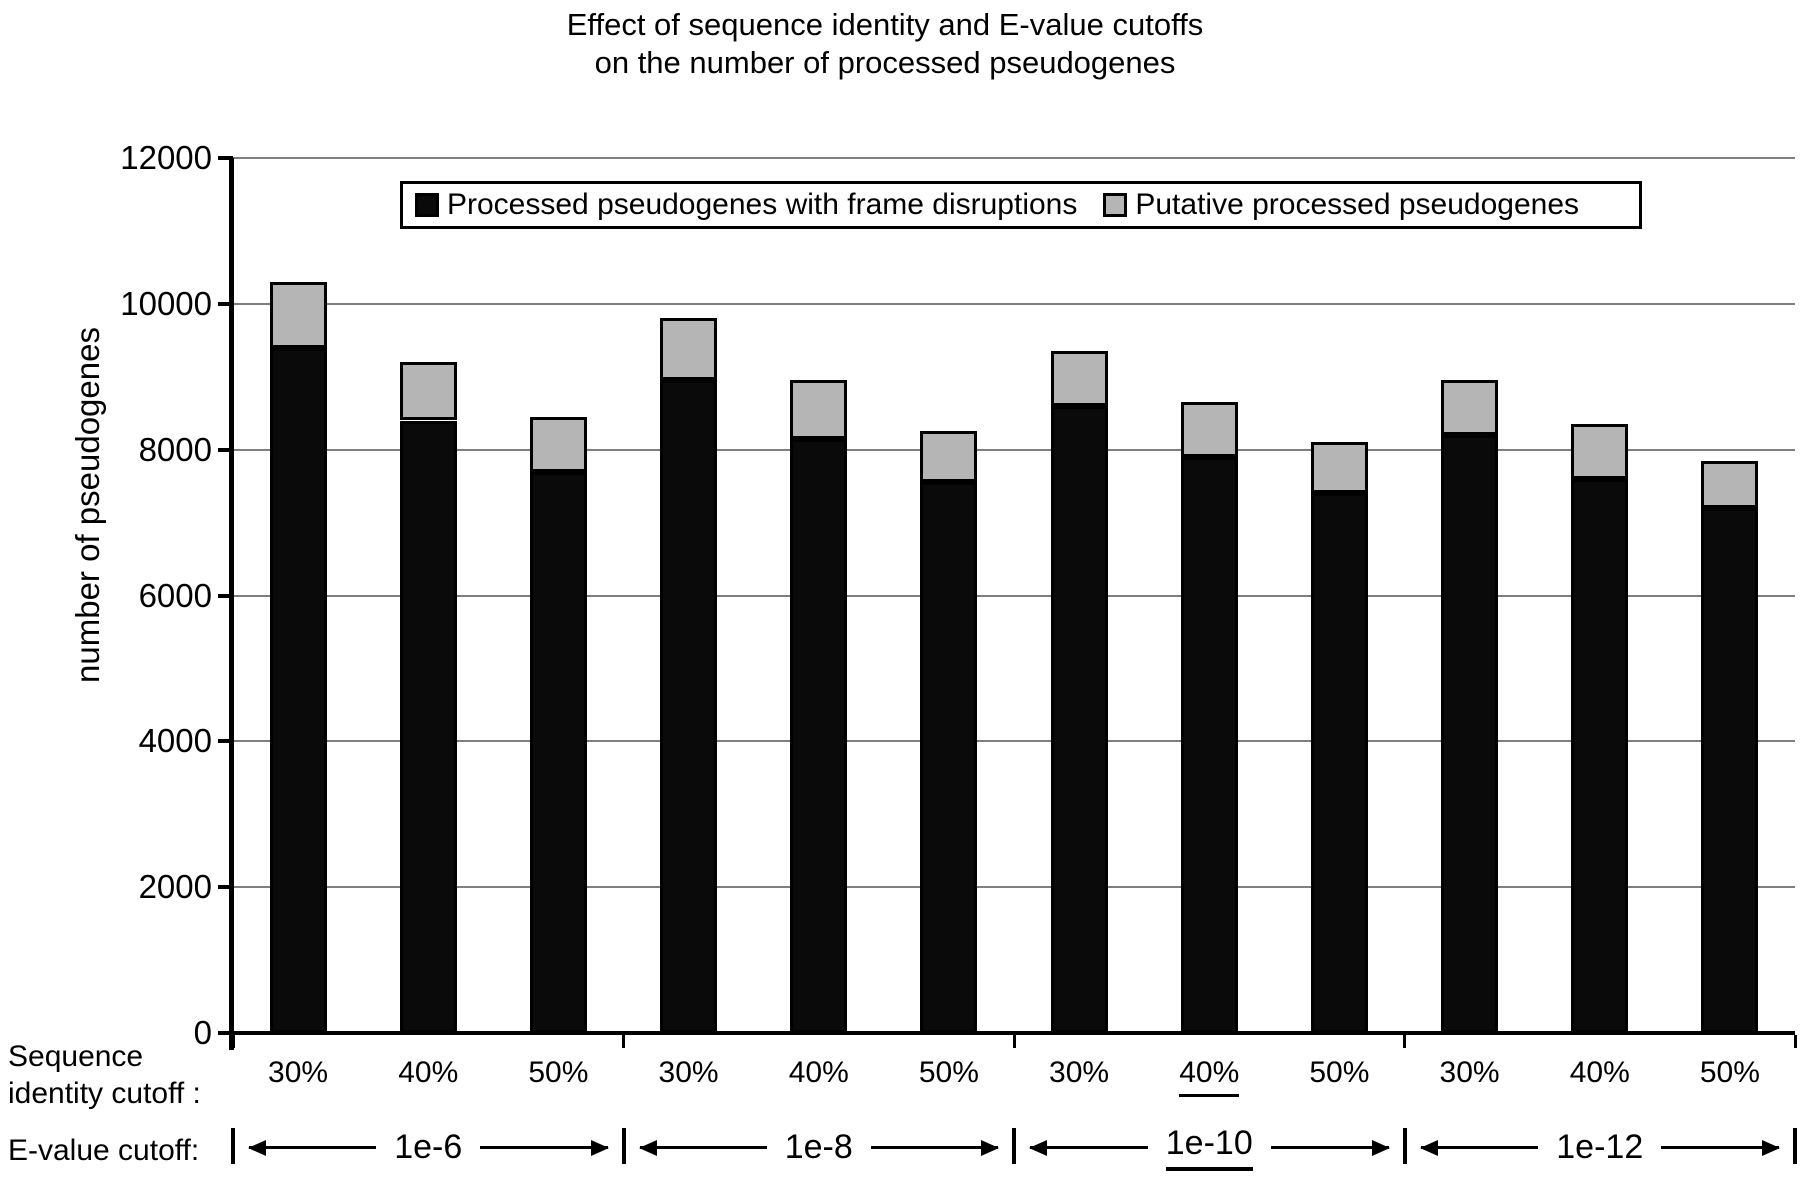  I want to click on evalue-group-label: 1e-12, so click(1600, 1146).